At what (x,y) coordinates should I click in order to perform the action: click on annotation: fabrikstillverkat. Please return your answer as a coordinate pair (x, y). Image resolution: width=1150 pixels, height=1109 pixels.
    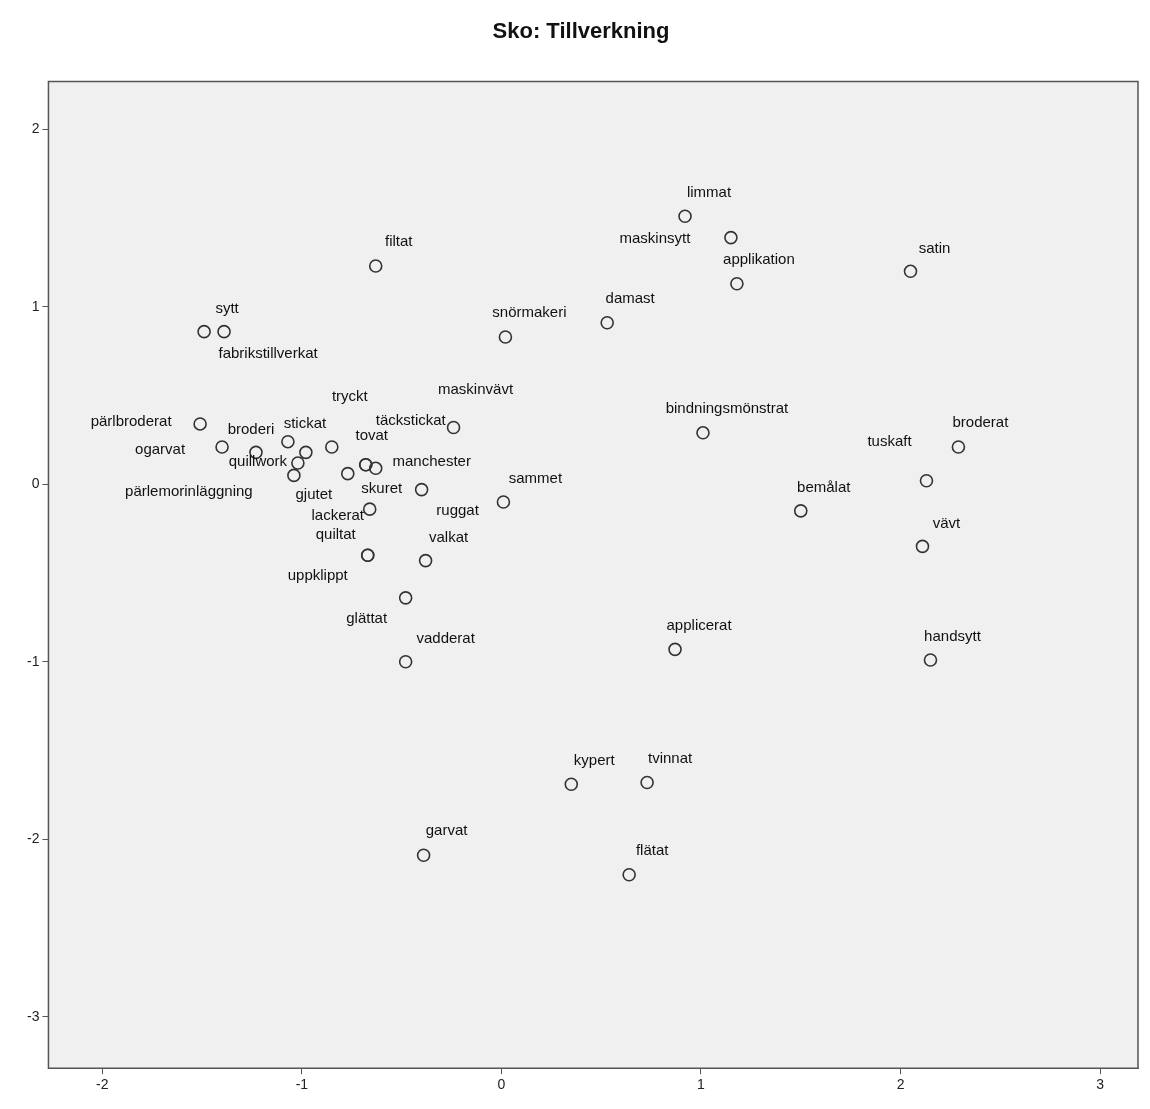
    Looking at the image, I should click on (268, 352).